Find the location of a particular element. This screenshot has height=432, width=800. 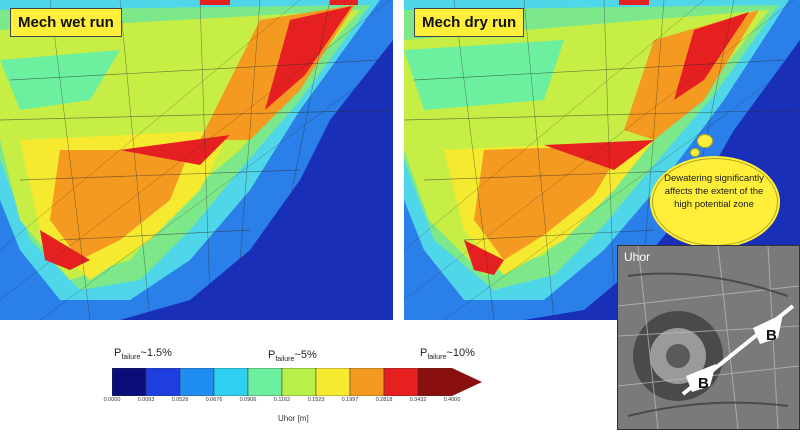

inset-marker-b1: B is located at coordinates (703, 383).